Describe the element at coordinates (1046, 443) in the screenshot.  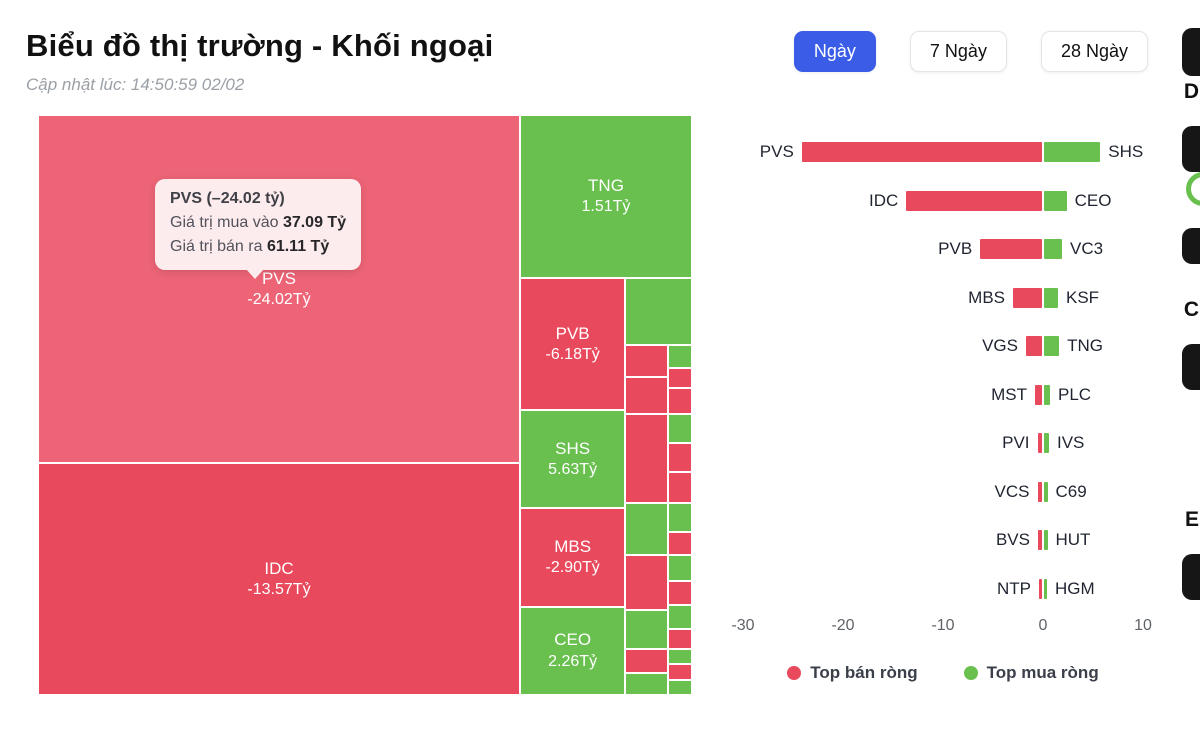
I see `buy-bar-ivs` at that location.